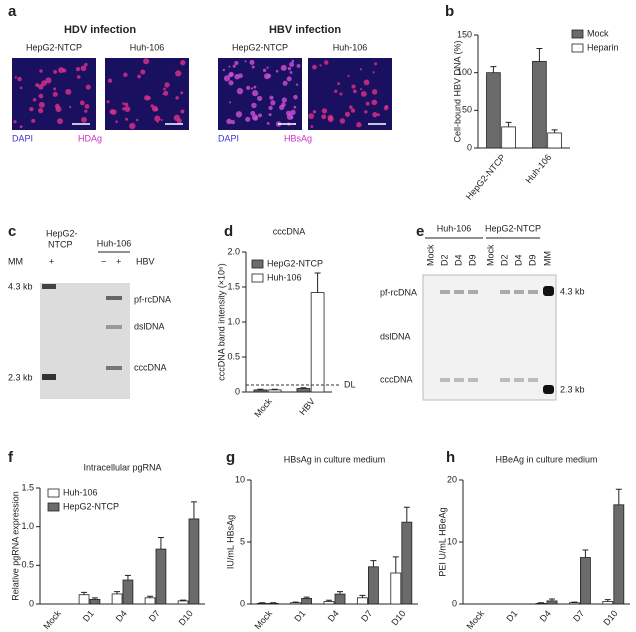  What do you see at coordinates (233, 251) in the screenshot?
I see `y-tick-label: 2.0` at bounding box center [233, 251].